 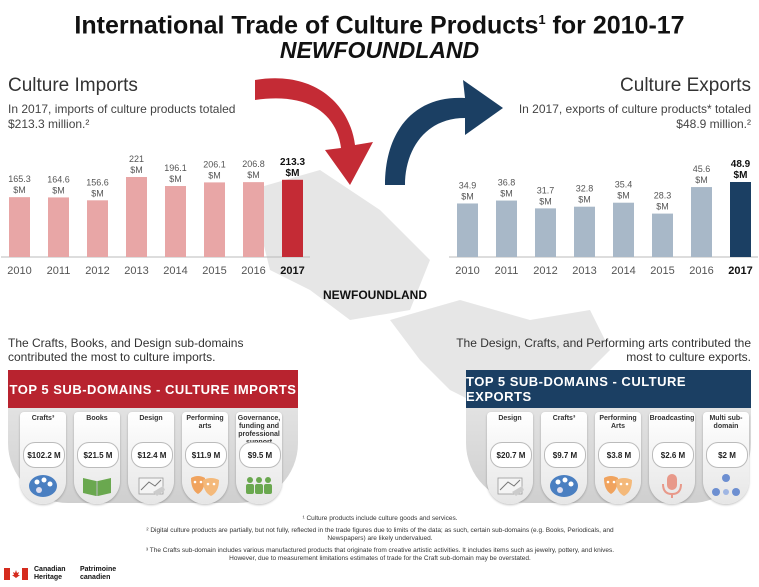 I want to click on imports-year-label-2014: 2014, so click(x=175, y=271).